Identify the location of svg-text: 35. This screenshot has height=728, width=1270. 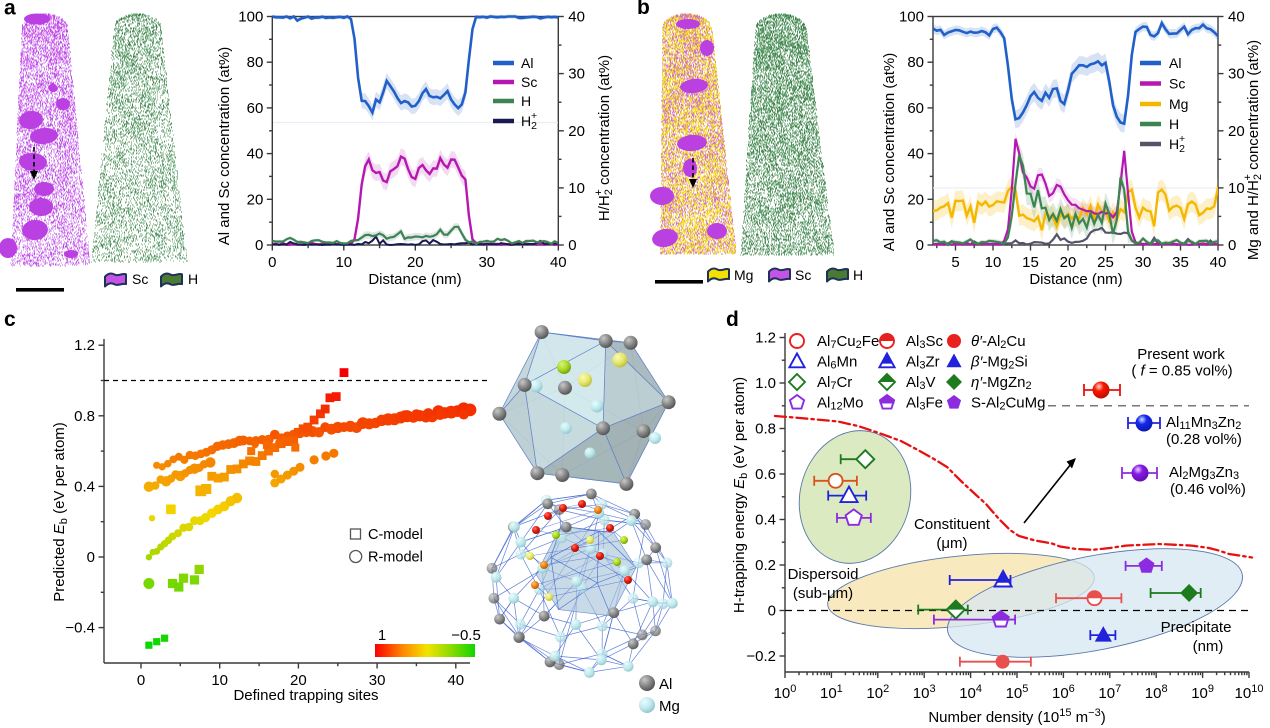
(1180, 262).